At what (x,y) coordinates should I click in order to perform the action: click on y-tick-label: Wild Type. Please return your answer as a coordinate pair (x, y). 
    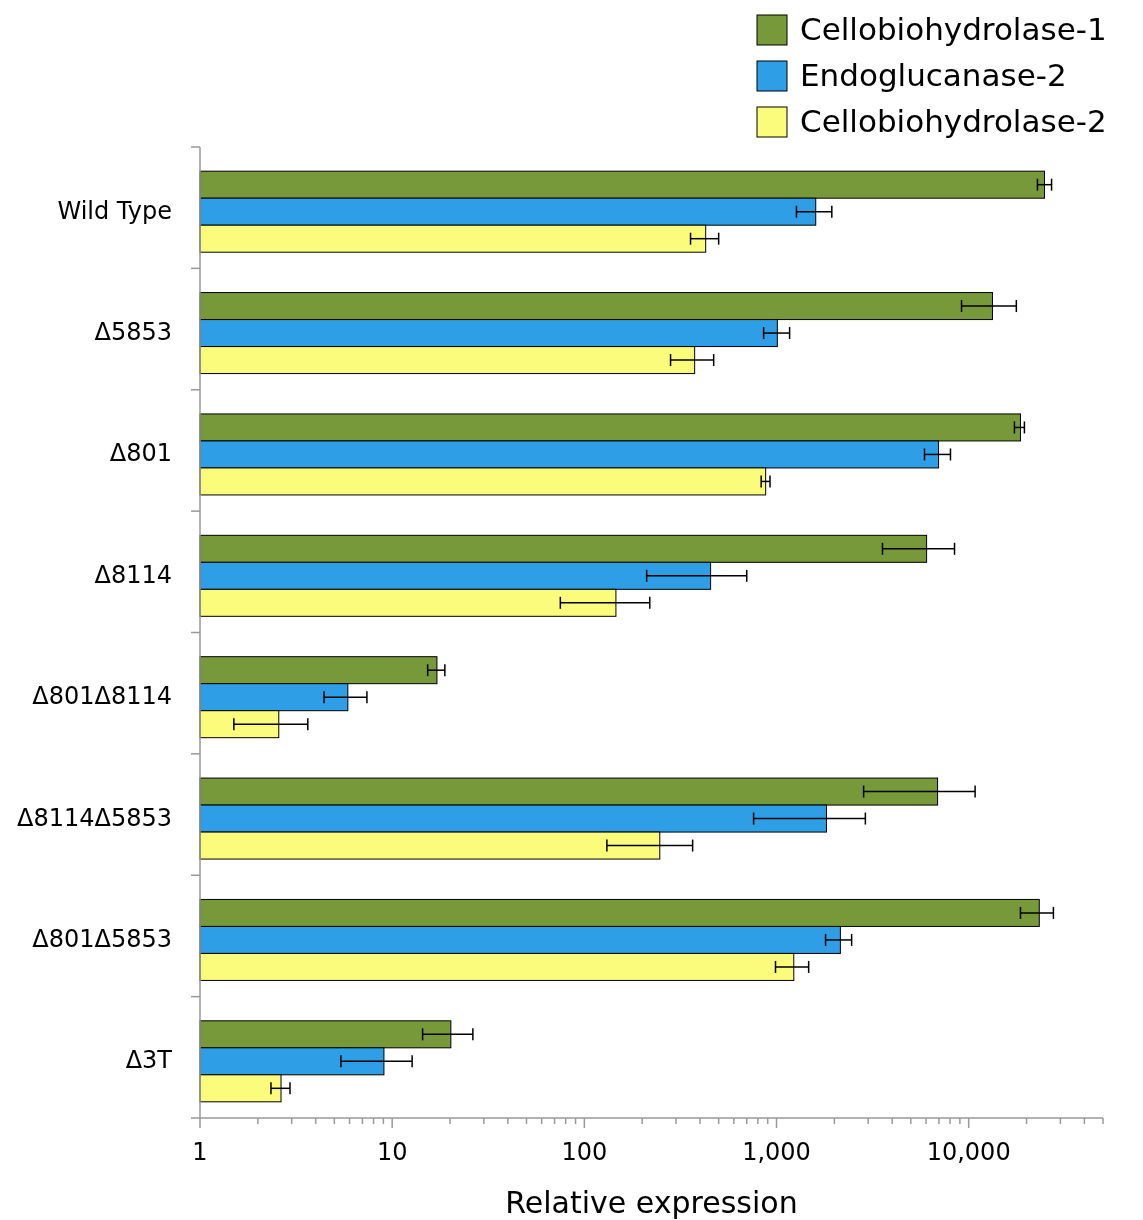
    Looking at the image, I should click on (114, 210).